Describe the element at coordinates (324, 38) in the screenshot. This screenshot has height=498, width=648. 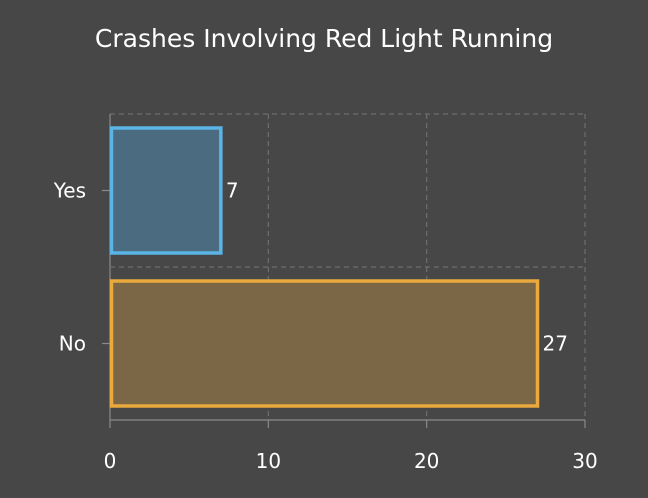
I see `chart-title: Crashes Involving Red Light Running` at that location.